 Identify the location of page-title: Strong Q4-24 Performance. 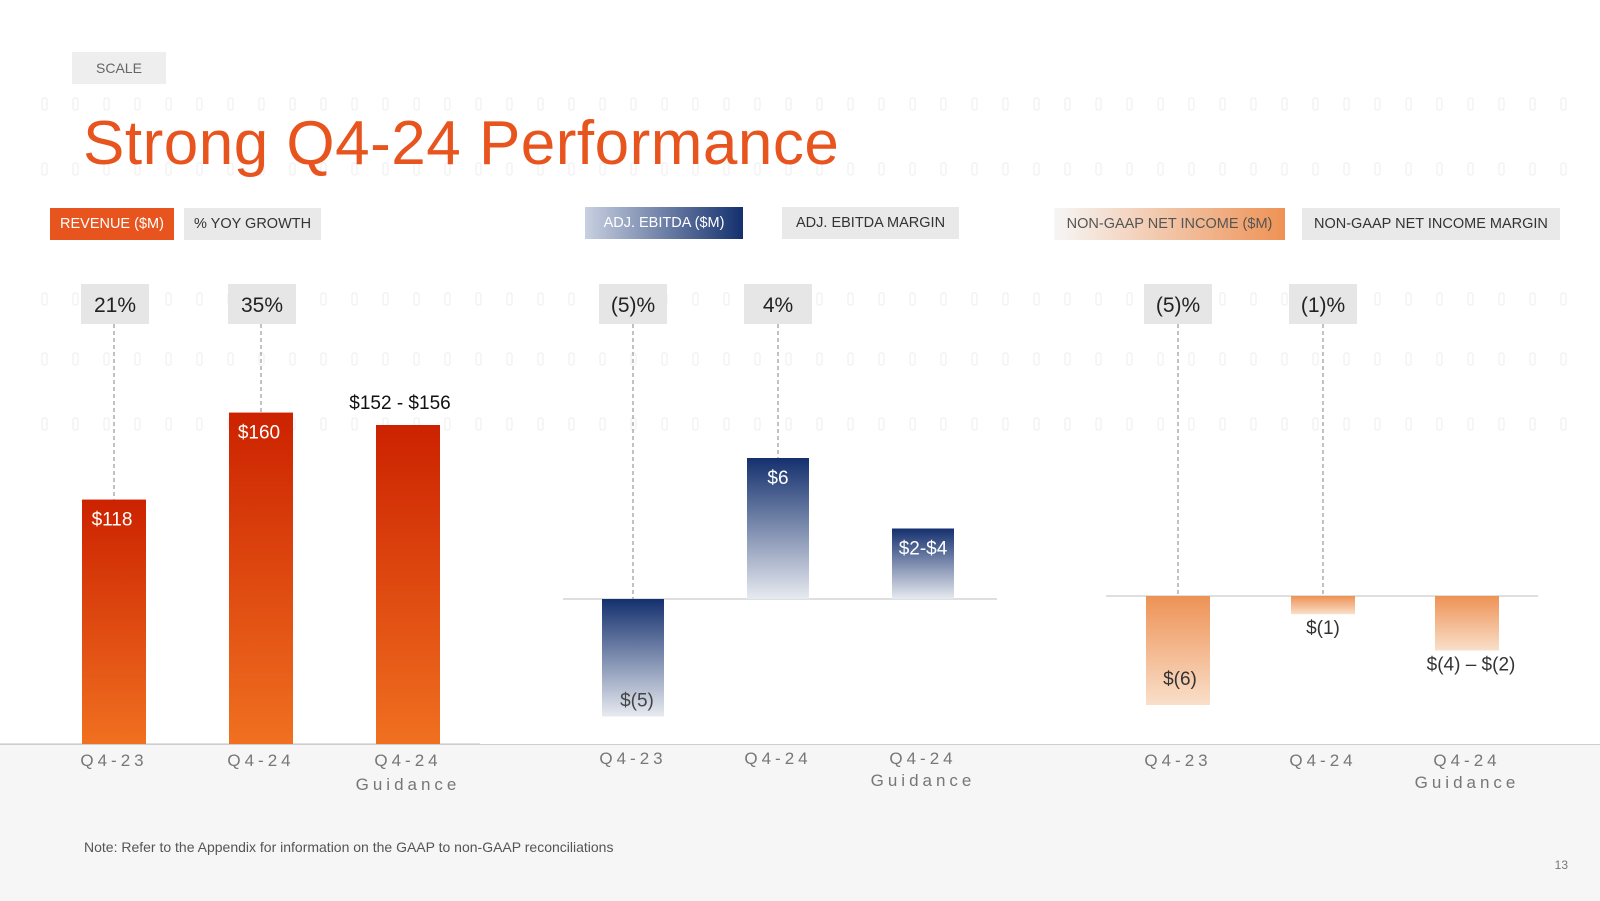
(461, 143).